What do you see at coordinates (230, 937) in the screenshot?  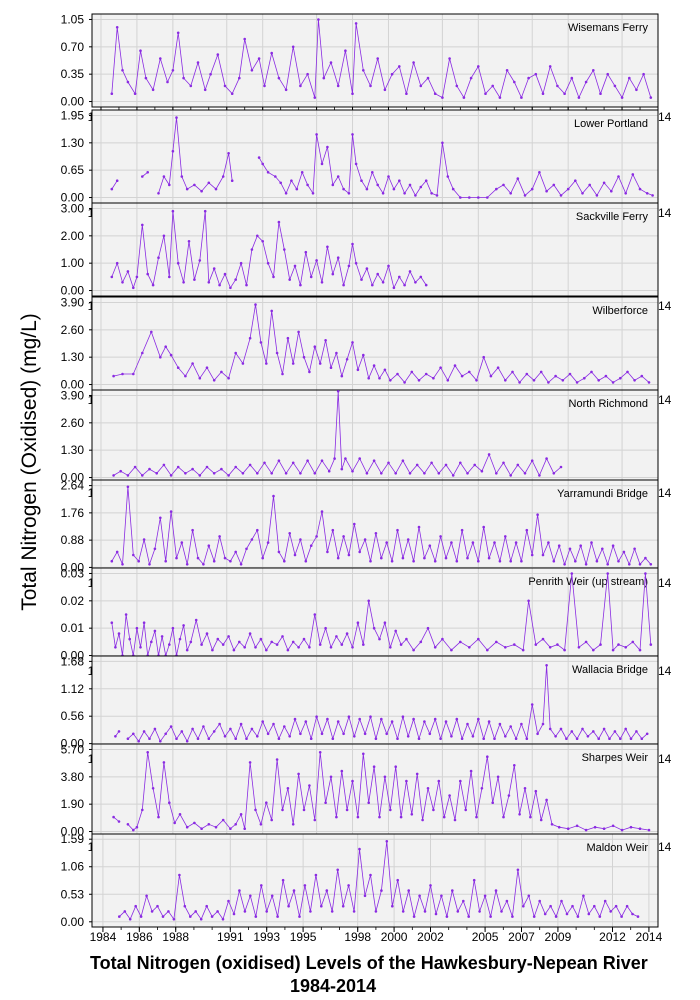 I see `panel-9-xtick-label-3: 1991` at bounding box center [230, 937].